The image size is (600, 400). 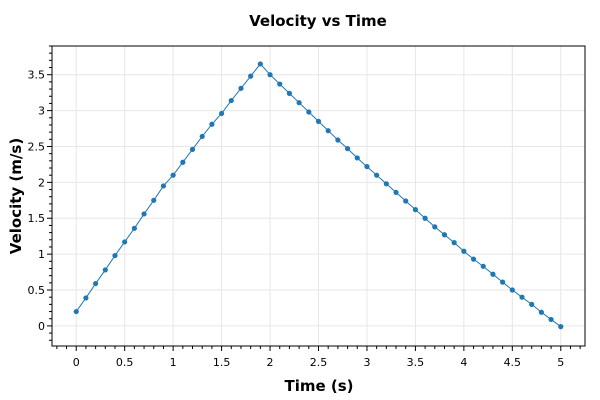 What do you see at coordinates (173, 362) in the screenshot?
I see `x-tick-label: 1` at bounding box center [173, 362].